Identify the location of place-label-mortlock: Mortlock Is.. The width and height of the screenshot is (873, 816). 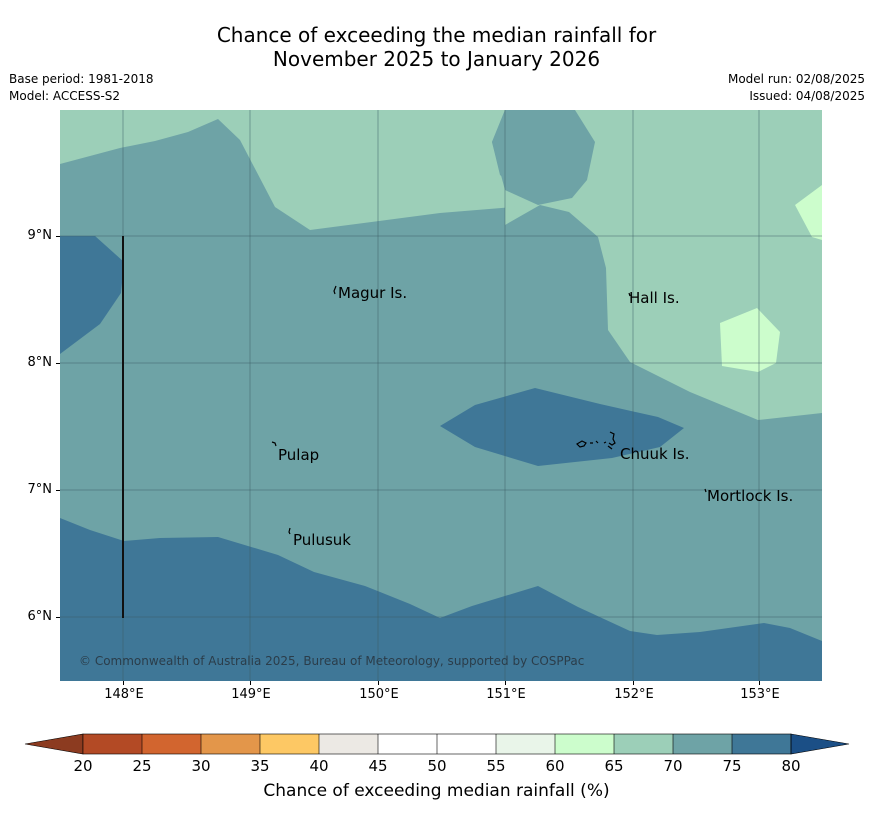
(750, 496).